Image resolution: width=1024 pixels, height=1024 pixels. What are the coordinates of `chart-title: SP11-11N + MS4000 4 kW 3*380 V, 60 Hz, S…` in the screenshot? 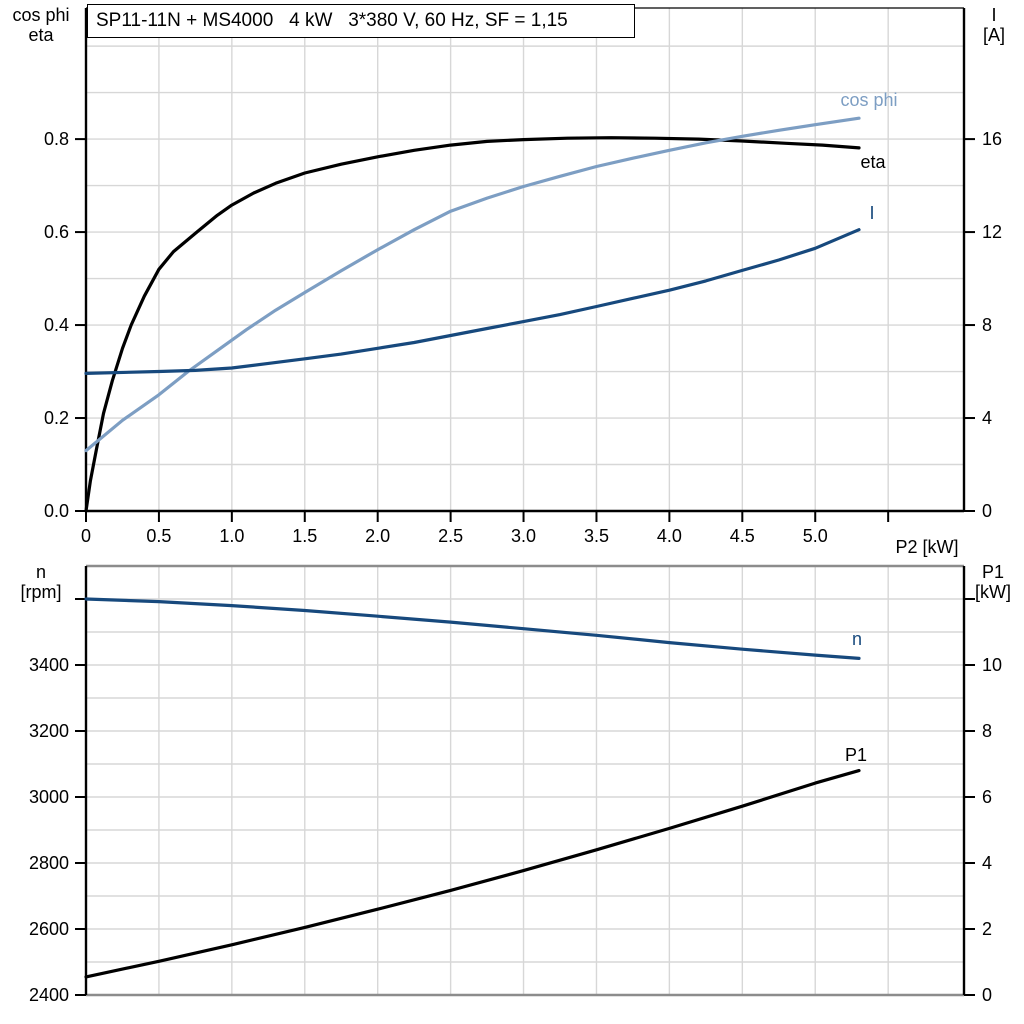 It's located at (332, 20).